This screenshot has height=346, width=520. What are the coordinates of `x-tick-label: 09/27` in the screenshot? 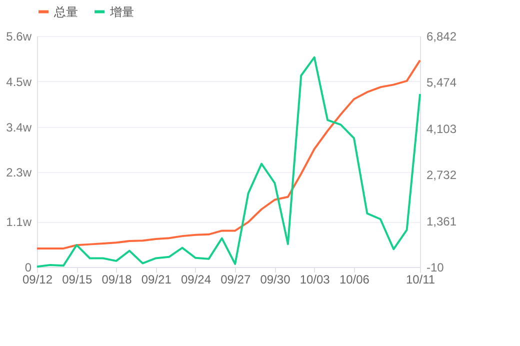 It's located at (235, 279).